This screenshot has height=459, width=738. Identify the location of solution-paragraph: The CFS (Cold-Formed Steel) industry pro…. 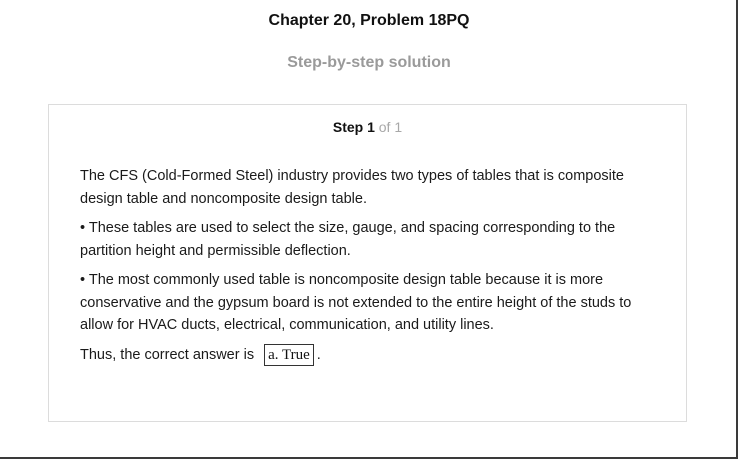
(352, 187).